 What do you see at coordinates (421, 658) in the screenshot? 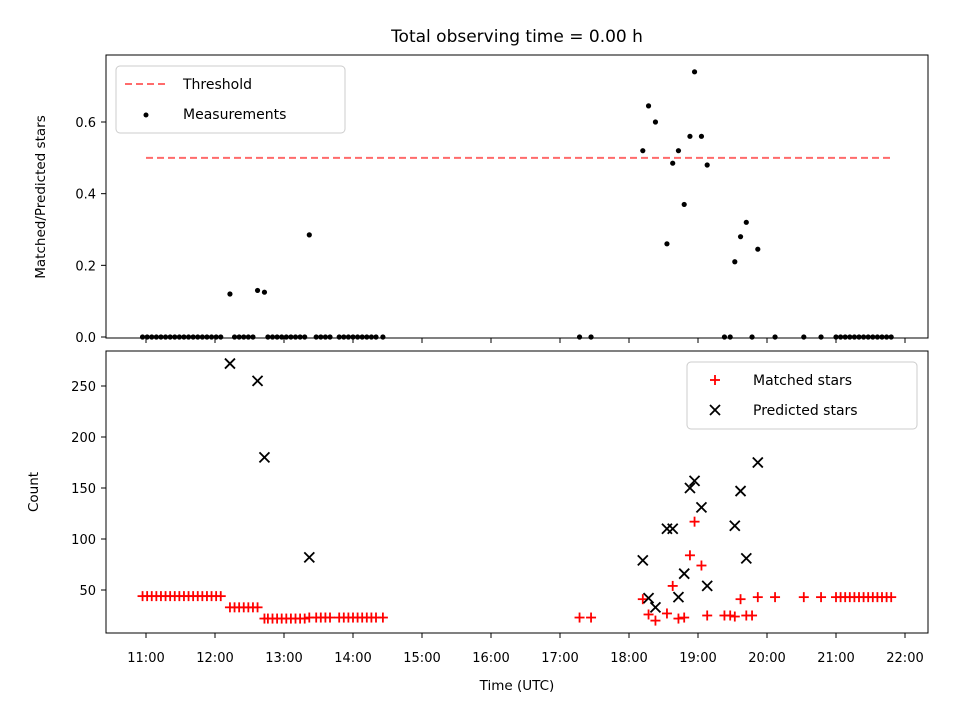
I see `x-tick-label: 15:00` at bounding box center [421, 658].